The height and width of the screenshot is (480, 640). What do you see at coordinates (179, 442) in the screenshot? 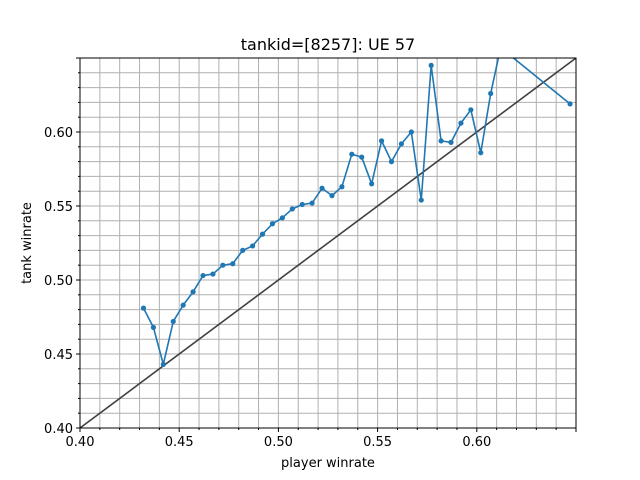
I see `x-tick-label: 0.45` at bounding box center [179, 442].